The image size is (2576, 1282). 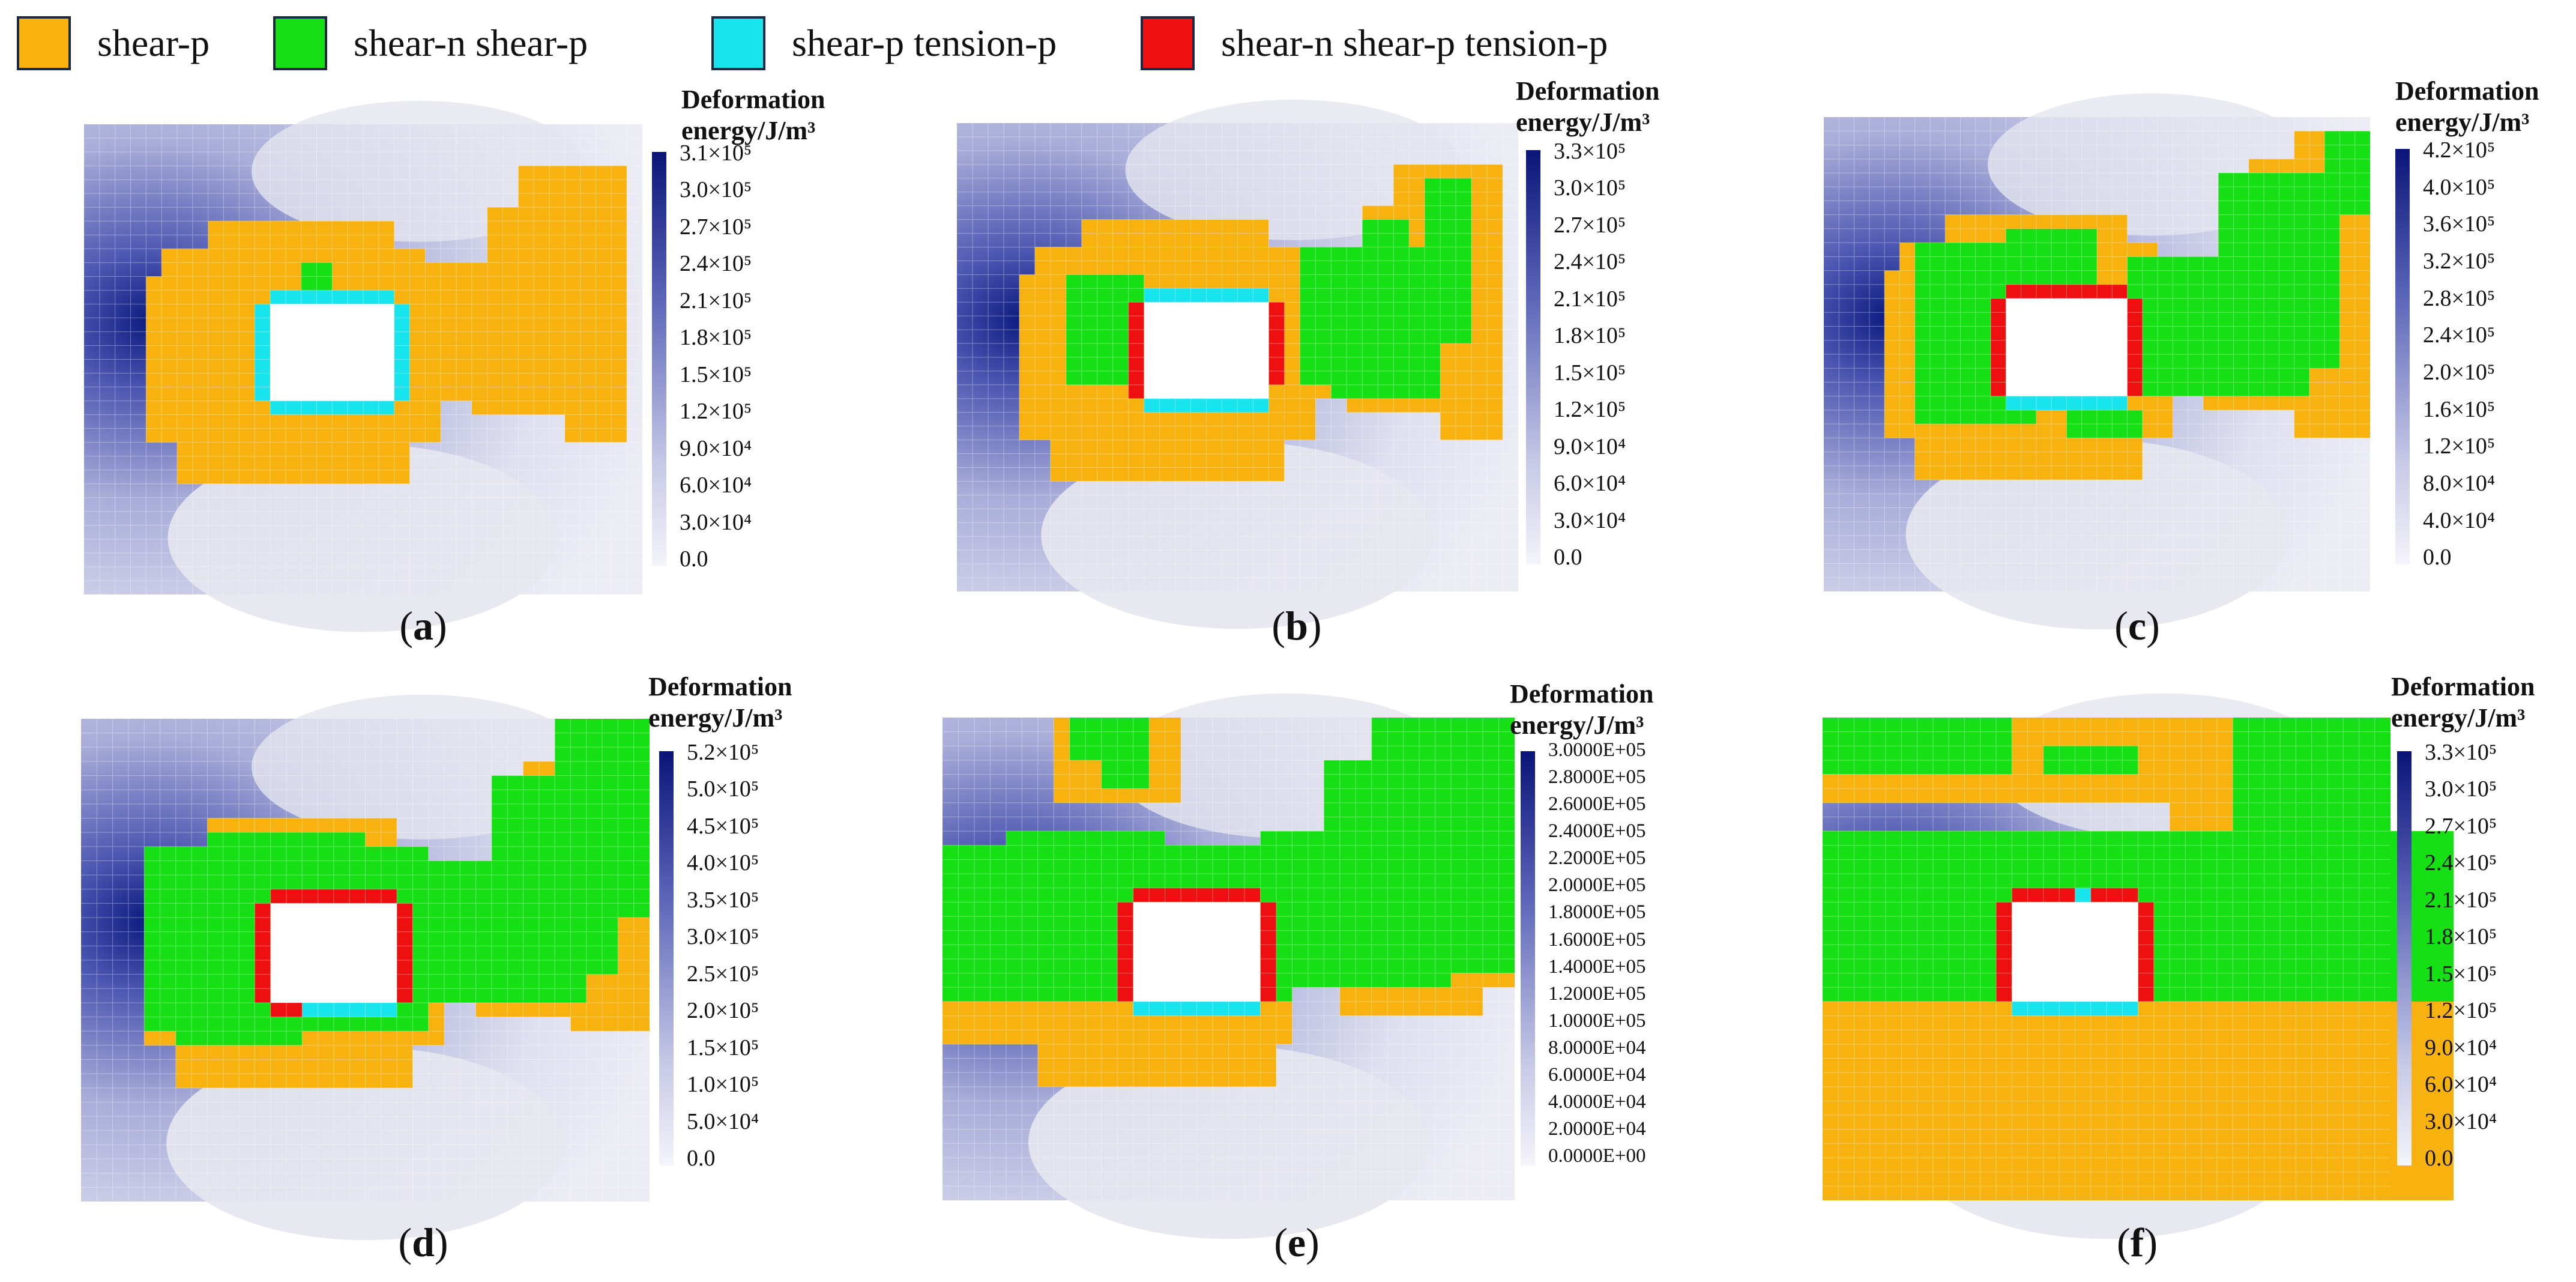 I want to click on colorbar-tick: 1.0000E+05, so click(x=1597, y=1020).